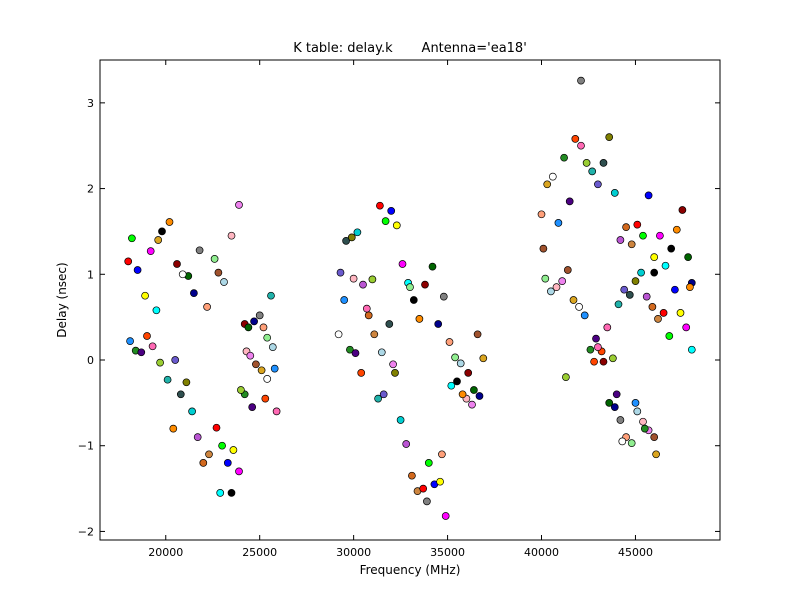 This screenshot has height=604, width=800. What do you see at coordinates (90, 274) in the screenshot?
I see `y-tick-label: 1` at bounding box center [90, 274].